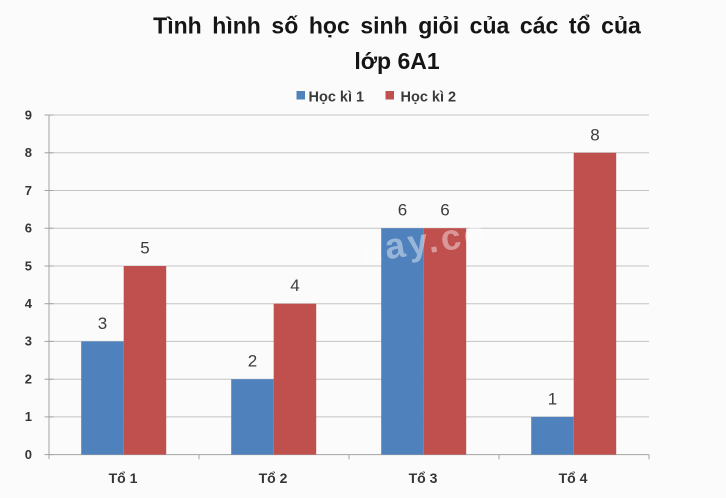 Image resolution: width=726 pixels, height=498 pixels. I want to click on svg-text: Tổ 2, so click(273, 478).